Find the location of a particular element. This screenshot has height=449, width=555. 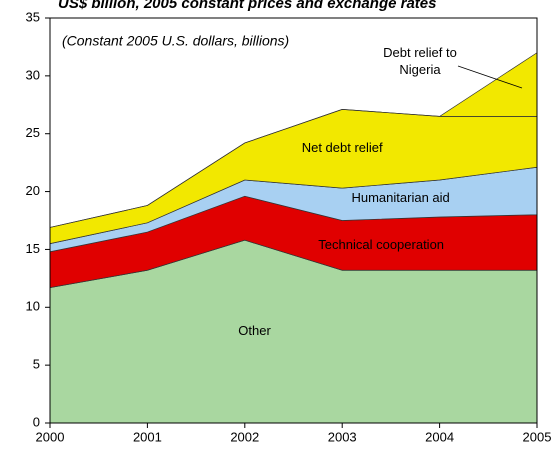

series-label: Other is located at coordinates (254, 330).